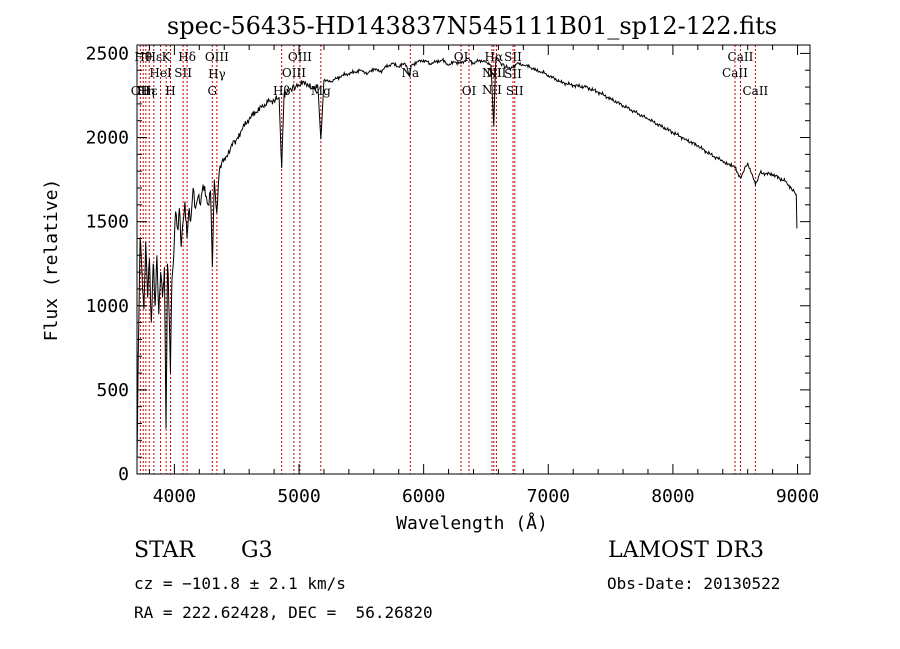 Image resolution: width=900 pixels, height=649 pixels. Describe the element at coordinates (123, 474) in the screenshot. I see `y-tick-label: 0` at that location.